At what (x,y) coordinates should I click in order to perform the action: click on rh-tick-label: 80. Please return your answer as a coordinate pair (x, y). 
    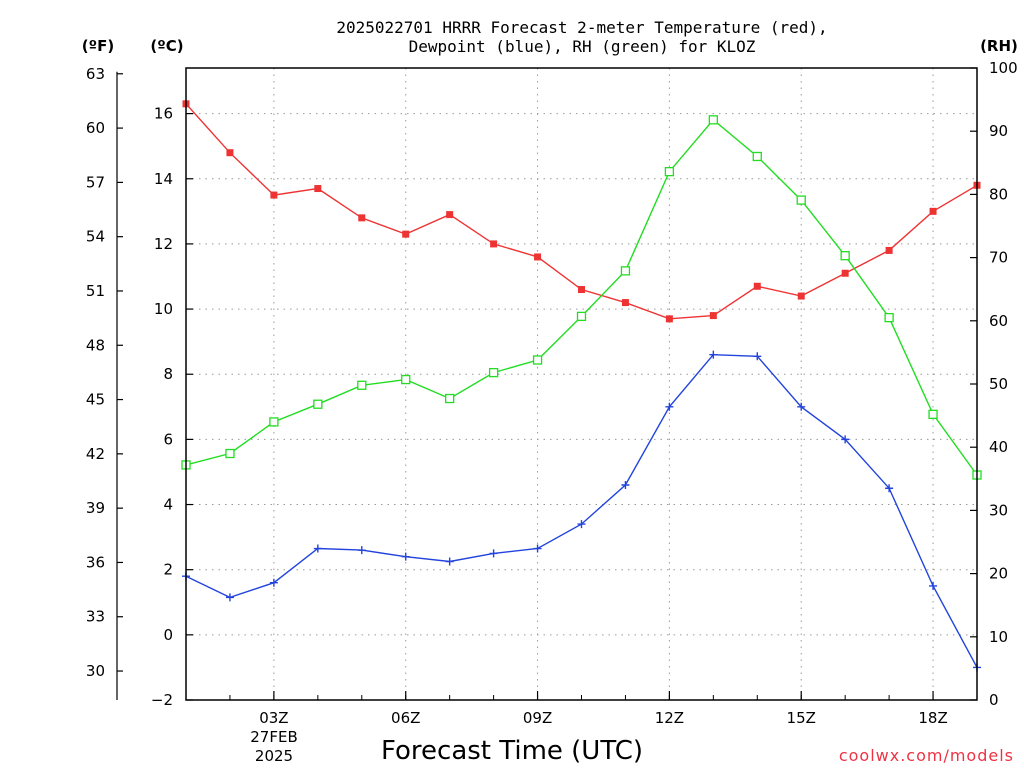
    Looking at the image, I should click on (998, 194).